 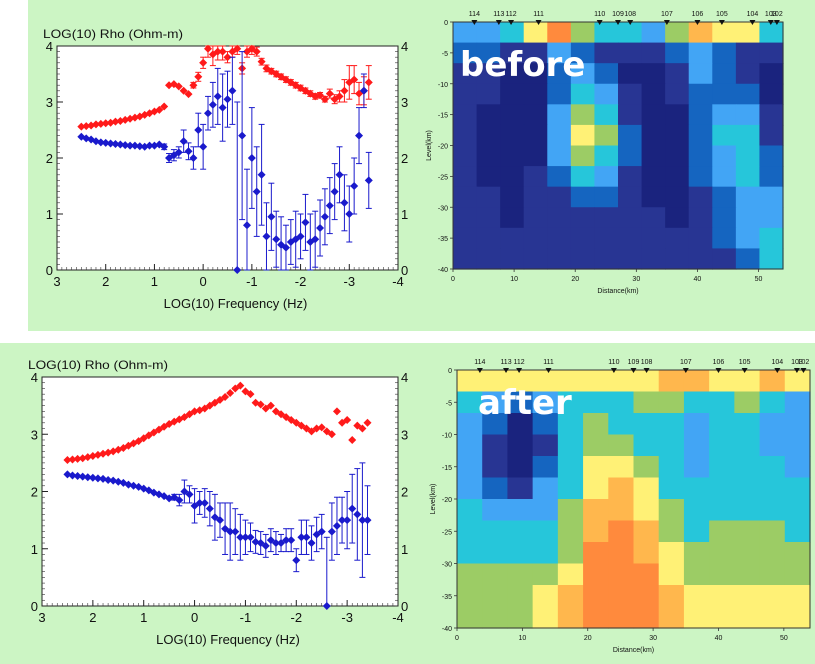 I want to click on bottom-section-station-label: 106, so click(x=719, y=362).